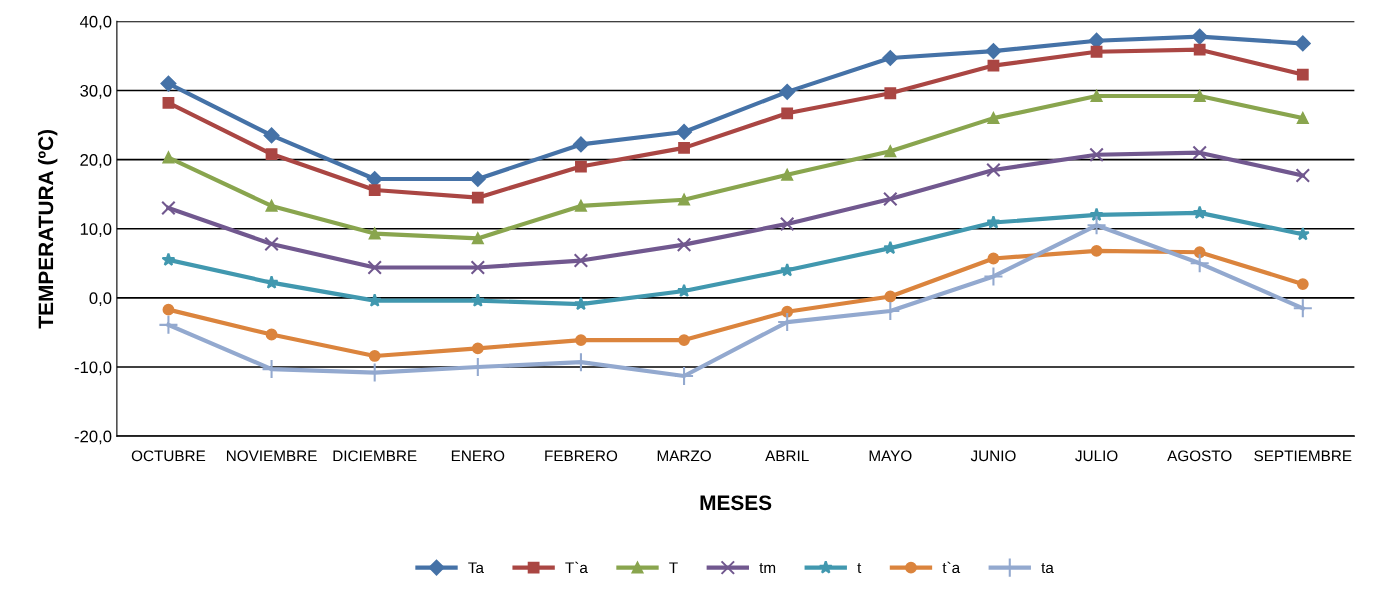 The width and height of the screenshot is (1375, 610). What do you see at coordinates (96, 161) in the screenshot?
I see `y-tick-label: 20,0` at bounding box center [96, 161].